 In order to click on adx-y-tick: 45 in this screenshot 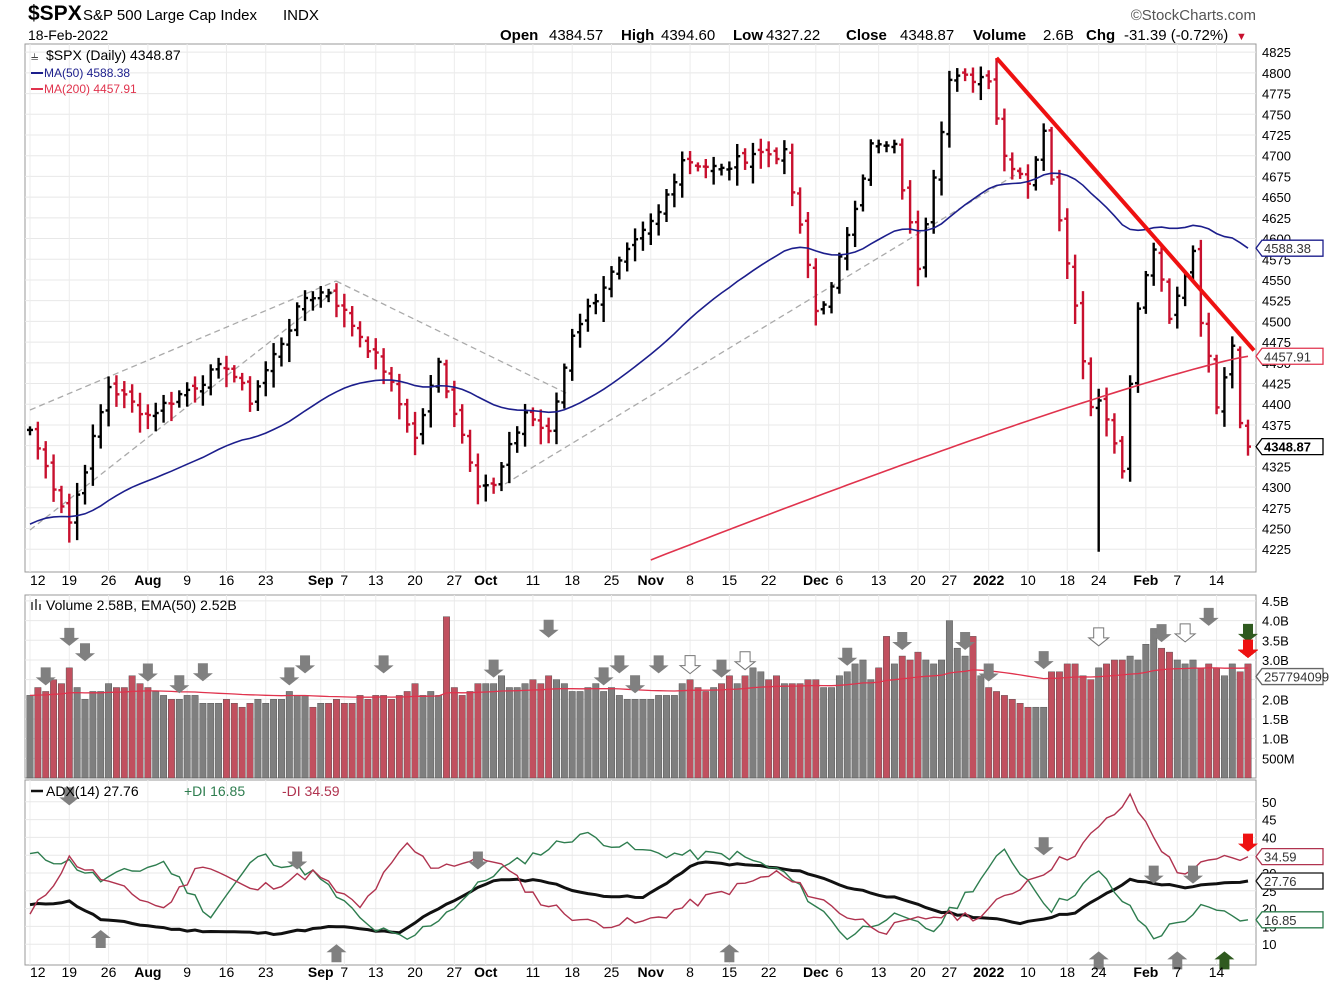, I will do `click(1269, 820)`.